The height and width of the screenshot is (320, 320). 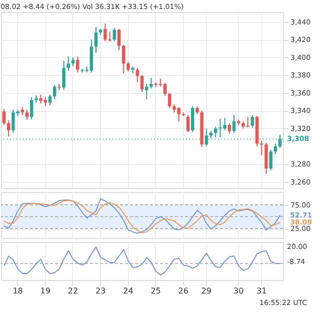 I want to click on x-tick-label: 29, so click(x=206, y=291).